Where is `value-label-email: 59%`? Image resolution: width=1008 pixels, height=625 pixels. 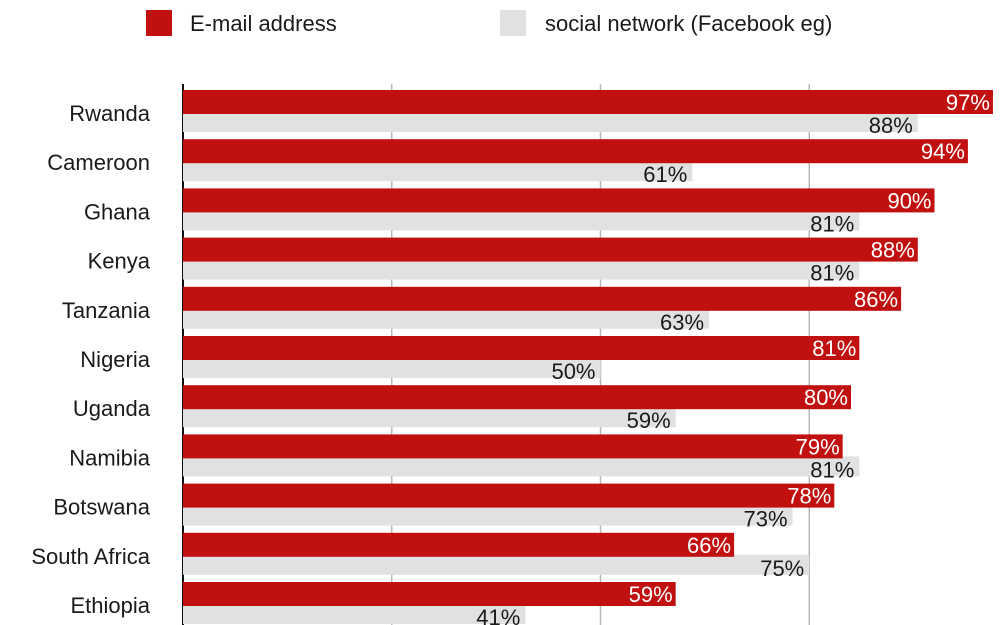 value-label-email: 59% is located at coordinates (651, 594).